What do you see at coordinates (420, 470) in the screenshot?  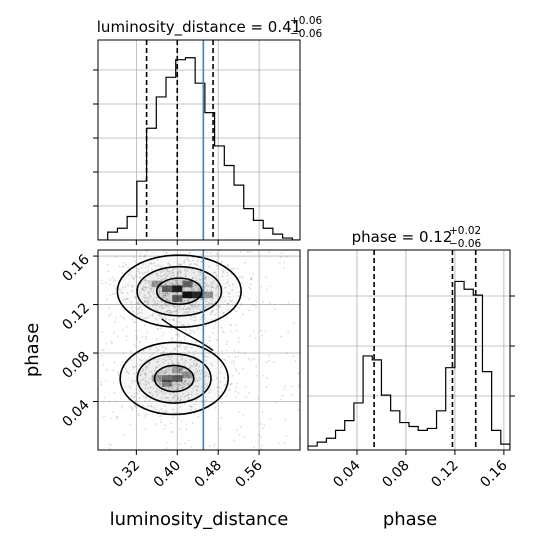 I see `x-ticks: 0.04 0.08 0.12 0.16` at bounding box center [420, 470].